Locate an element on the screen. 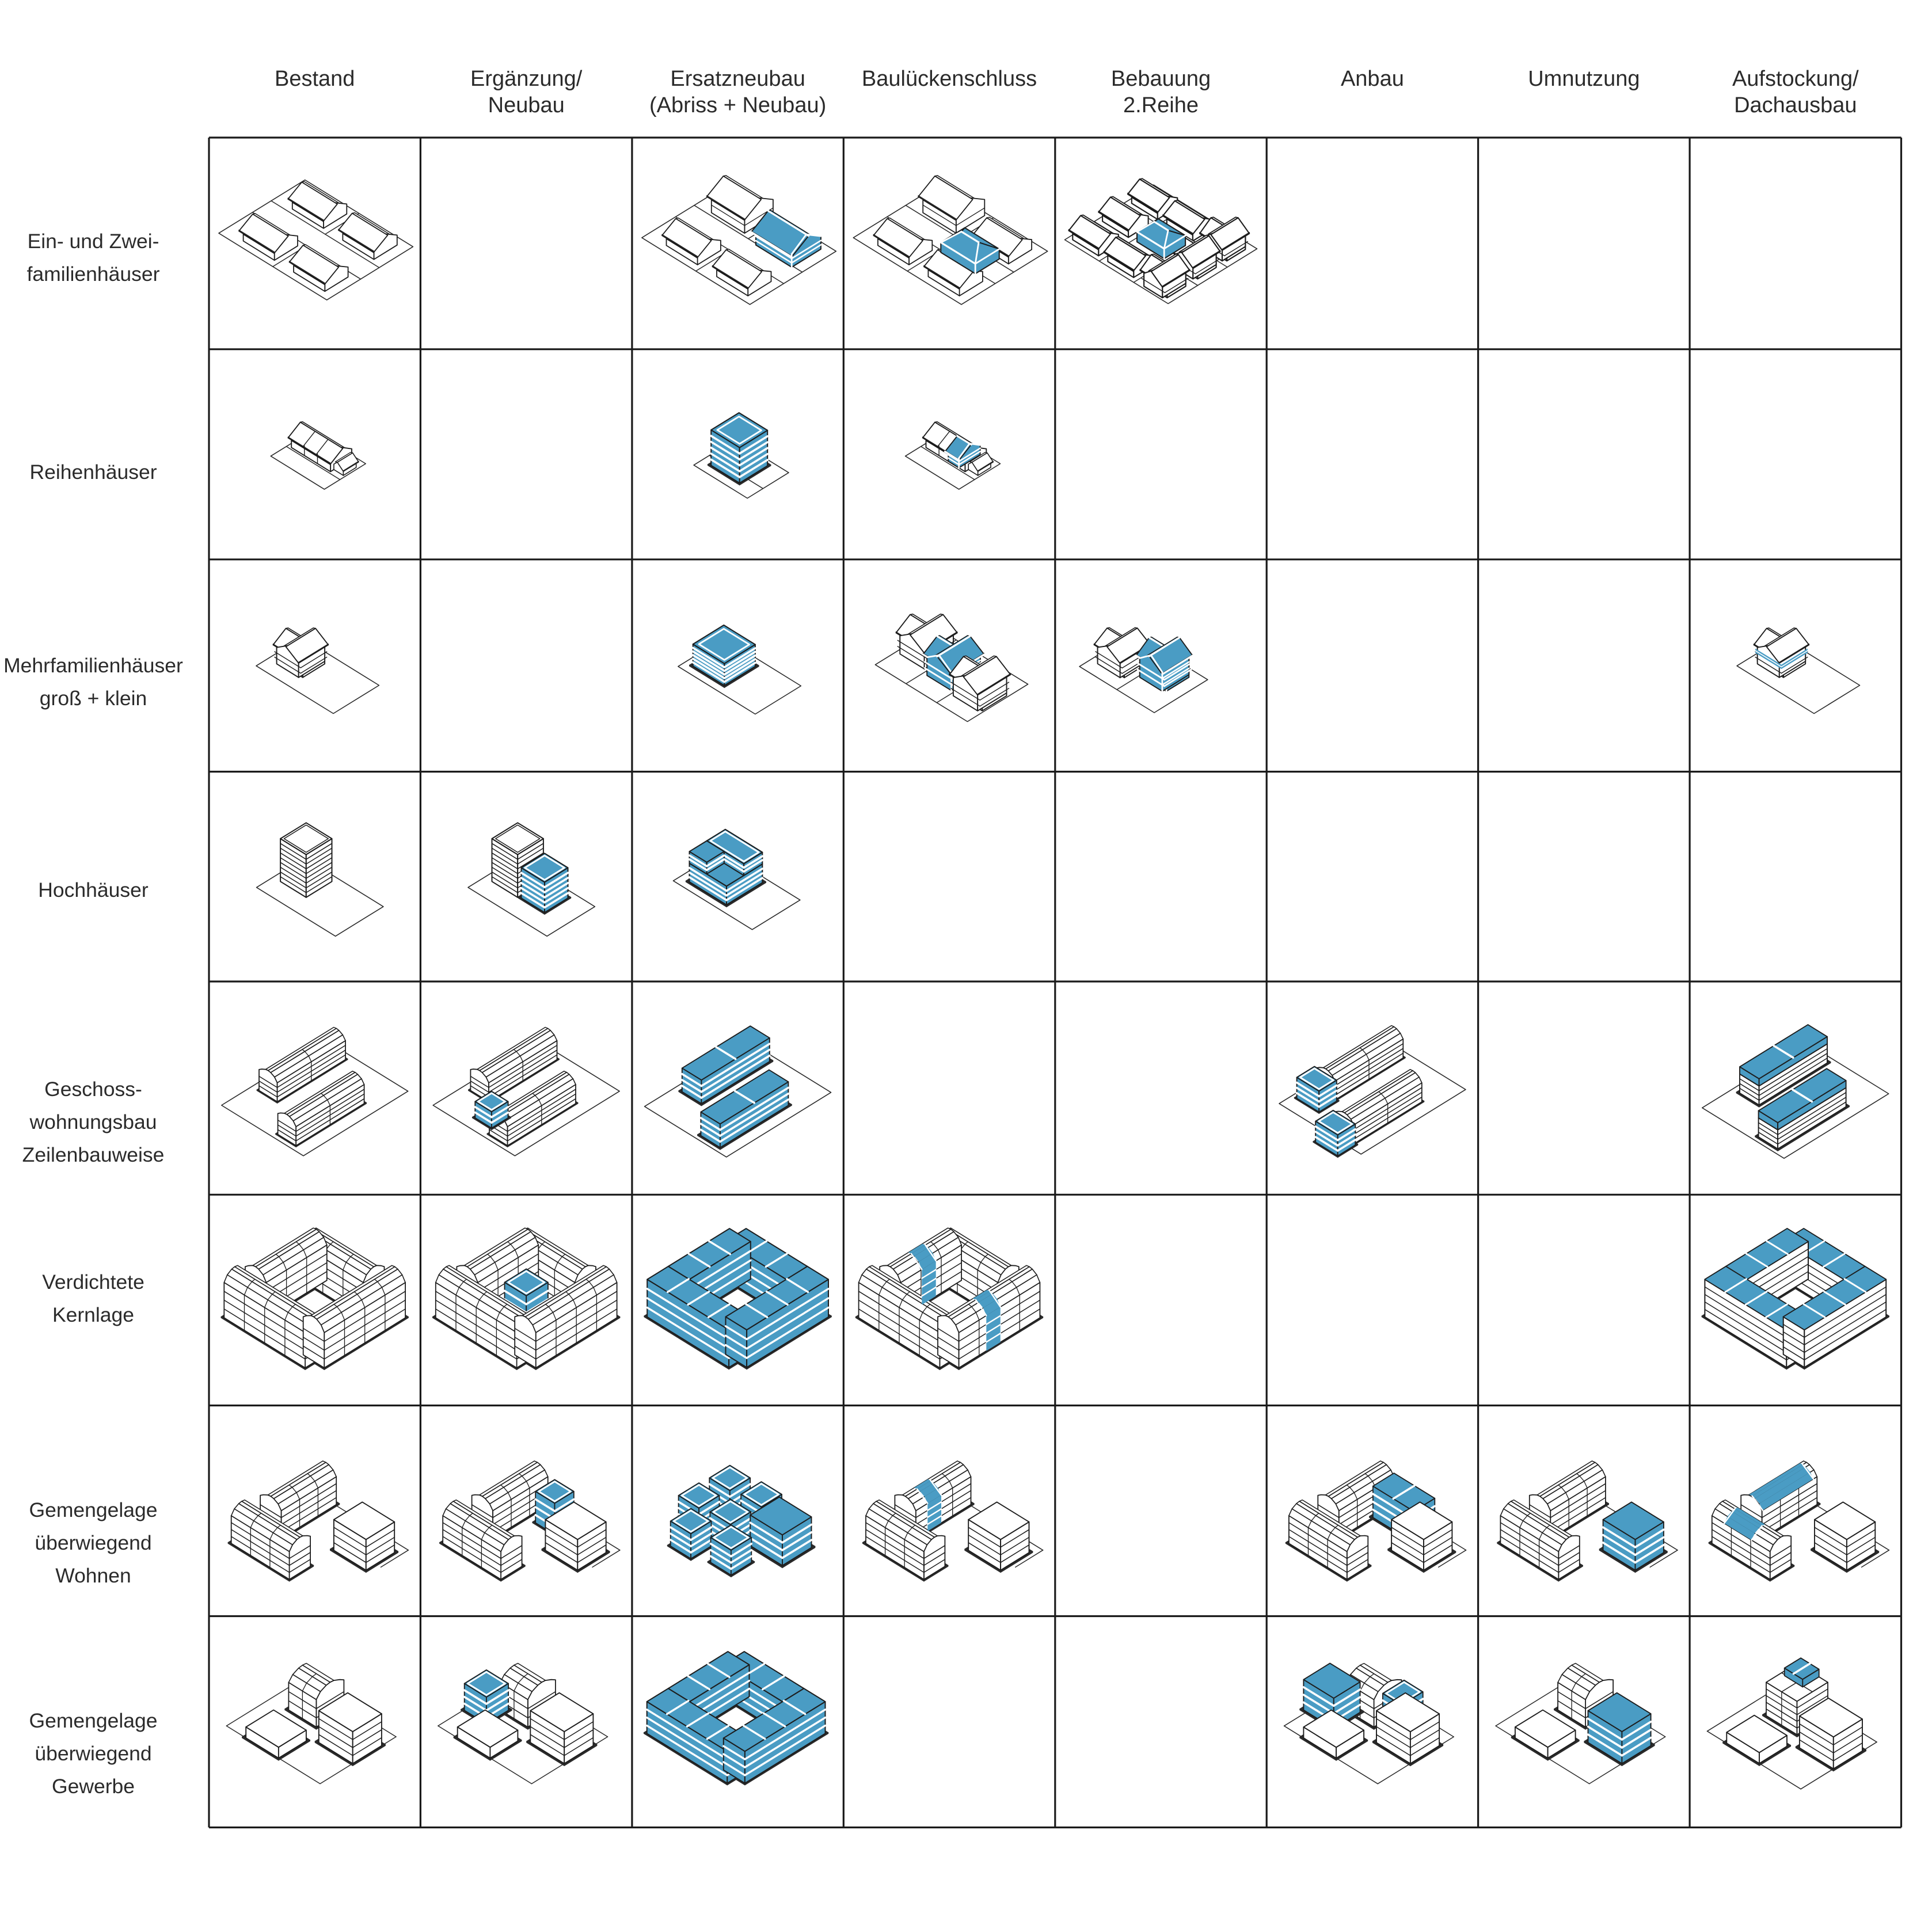 The image size is (1932, 1906). svg-text: Bebauung is located at coordinates (1161, 79).